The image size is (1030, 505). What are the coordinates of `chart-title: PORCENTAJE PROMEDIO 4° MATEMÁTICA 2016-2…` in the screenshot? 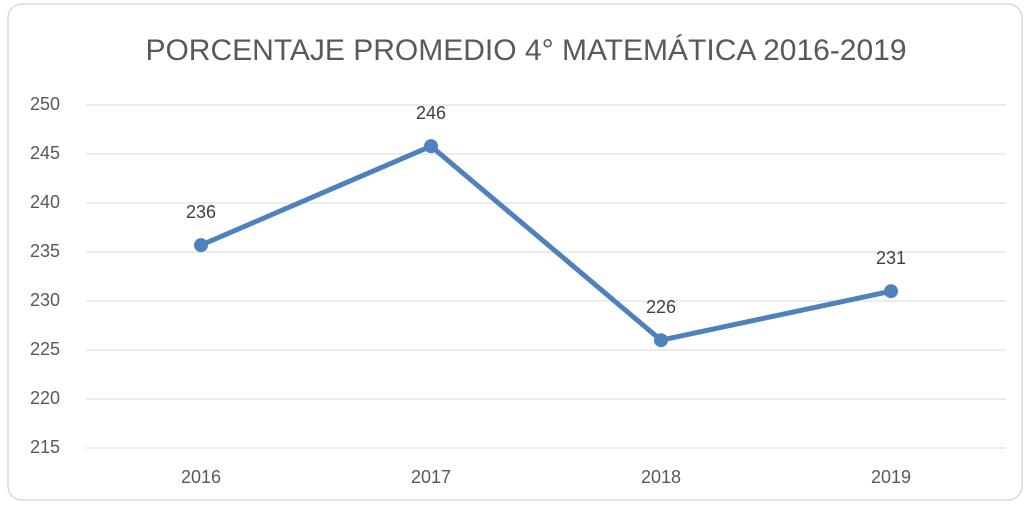 It's located at (525, 50).